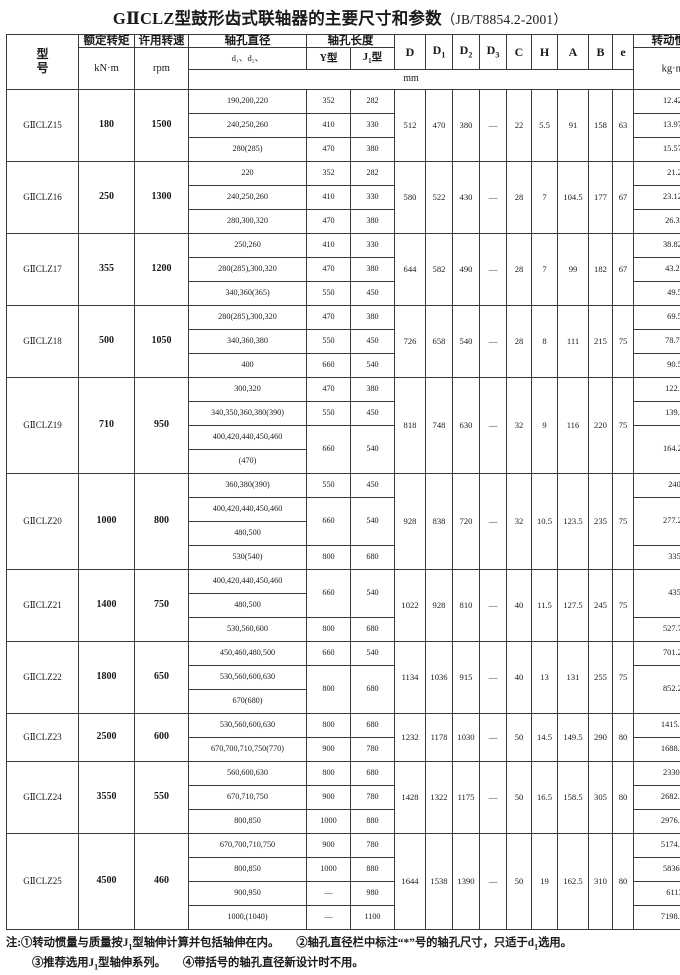 This screenshot has width=680, height=975. What do you see at coordinates (657, 450) in the screenshot?
I see `cell-inertia: 164.25` at bounding box center [657, 450].